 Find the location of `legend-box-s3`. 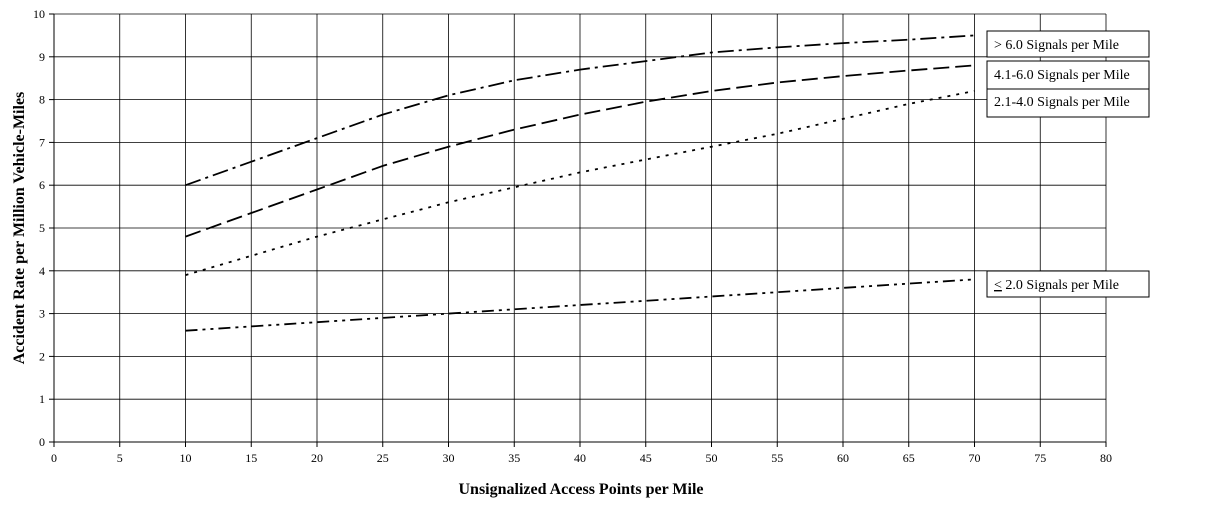

legend-box-s3 is located at coordinates (1068, 284).